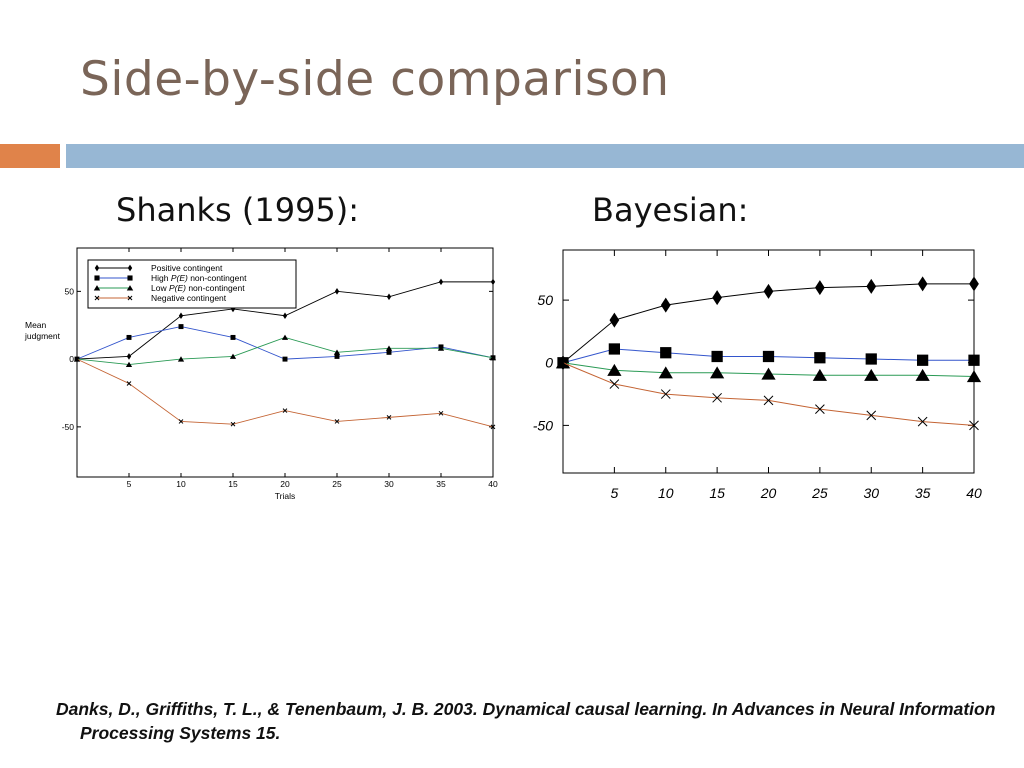 The height and width of the screenshot is (768, 1024). What do you see at coordinates (130, 278) in the screenshot?
I see `high-p-e-non-contingent-legend-marker` at bounding box center [130, 278].